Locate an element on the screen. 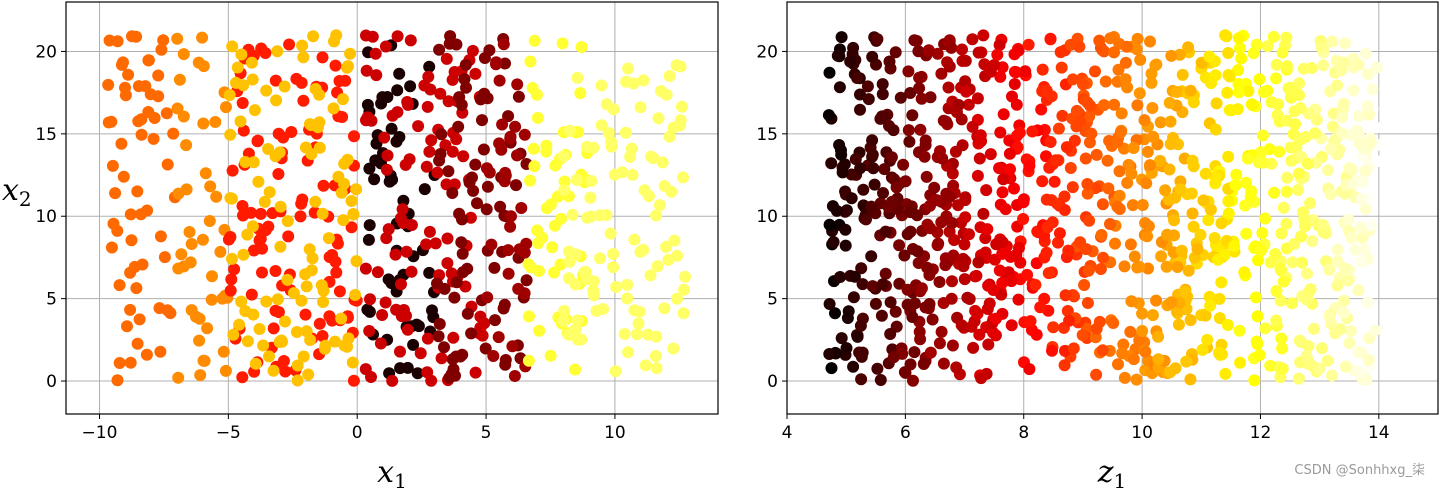 The width and height of the screenshot is (1439, 488). y-tick-label: 20 is located at coordinates (46, 52).